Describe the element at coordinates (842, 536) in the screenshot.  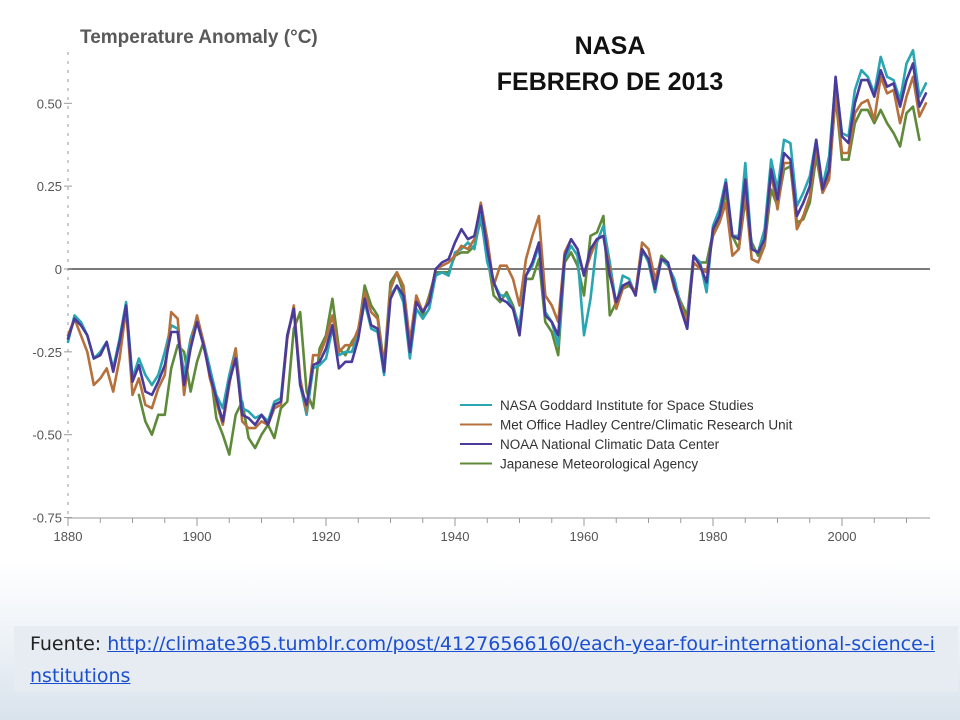
I see `x-tick-label: 2000` at that location.